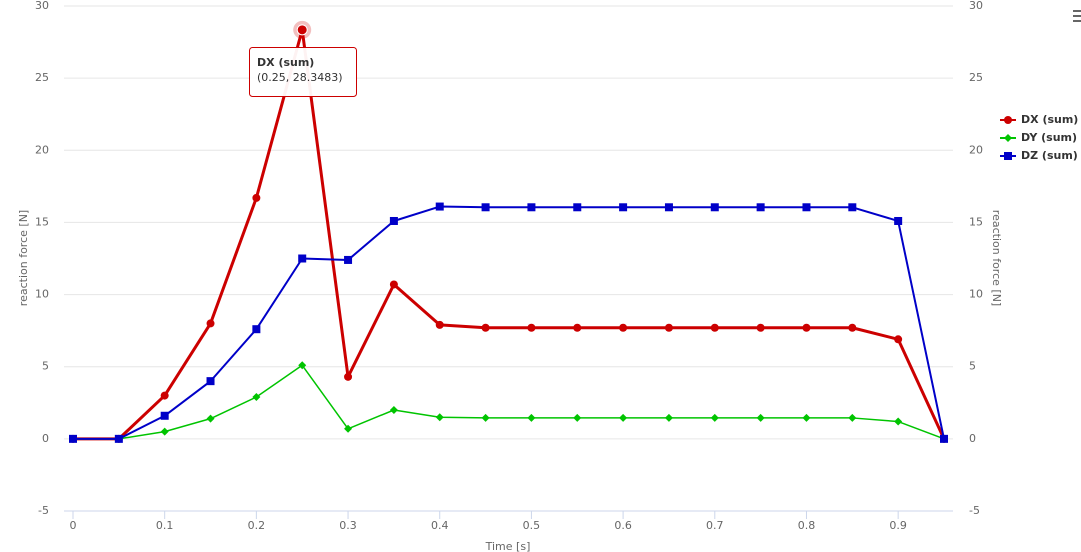  I want to click on legend-item: DX (sum), so click(1039, 119).